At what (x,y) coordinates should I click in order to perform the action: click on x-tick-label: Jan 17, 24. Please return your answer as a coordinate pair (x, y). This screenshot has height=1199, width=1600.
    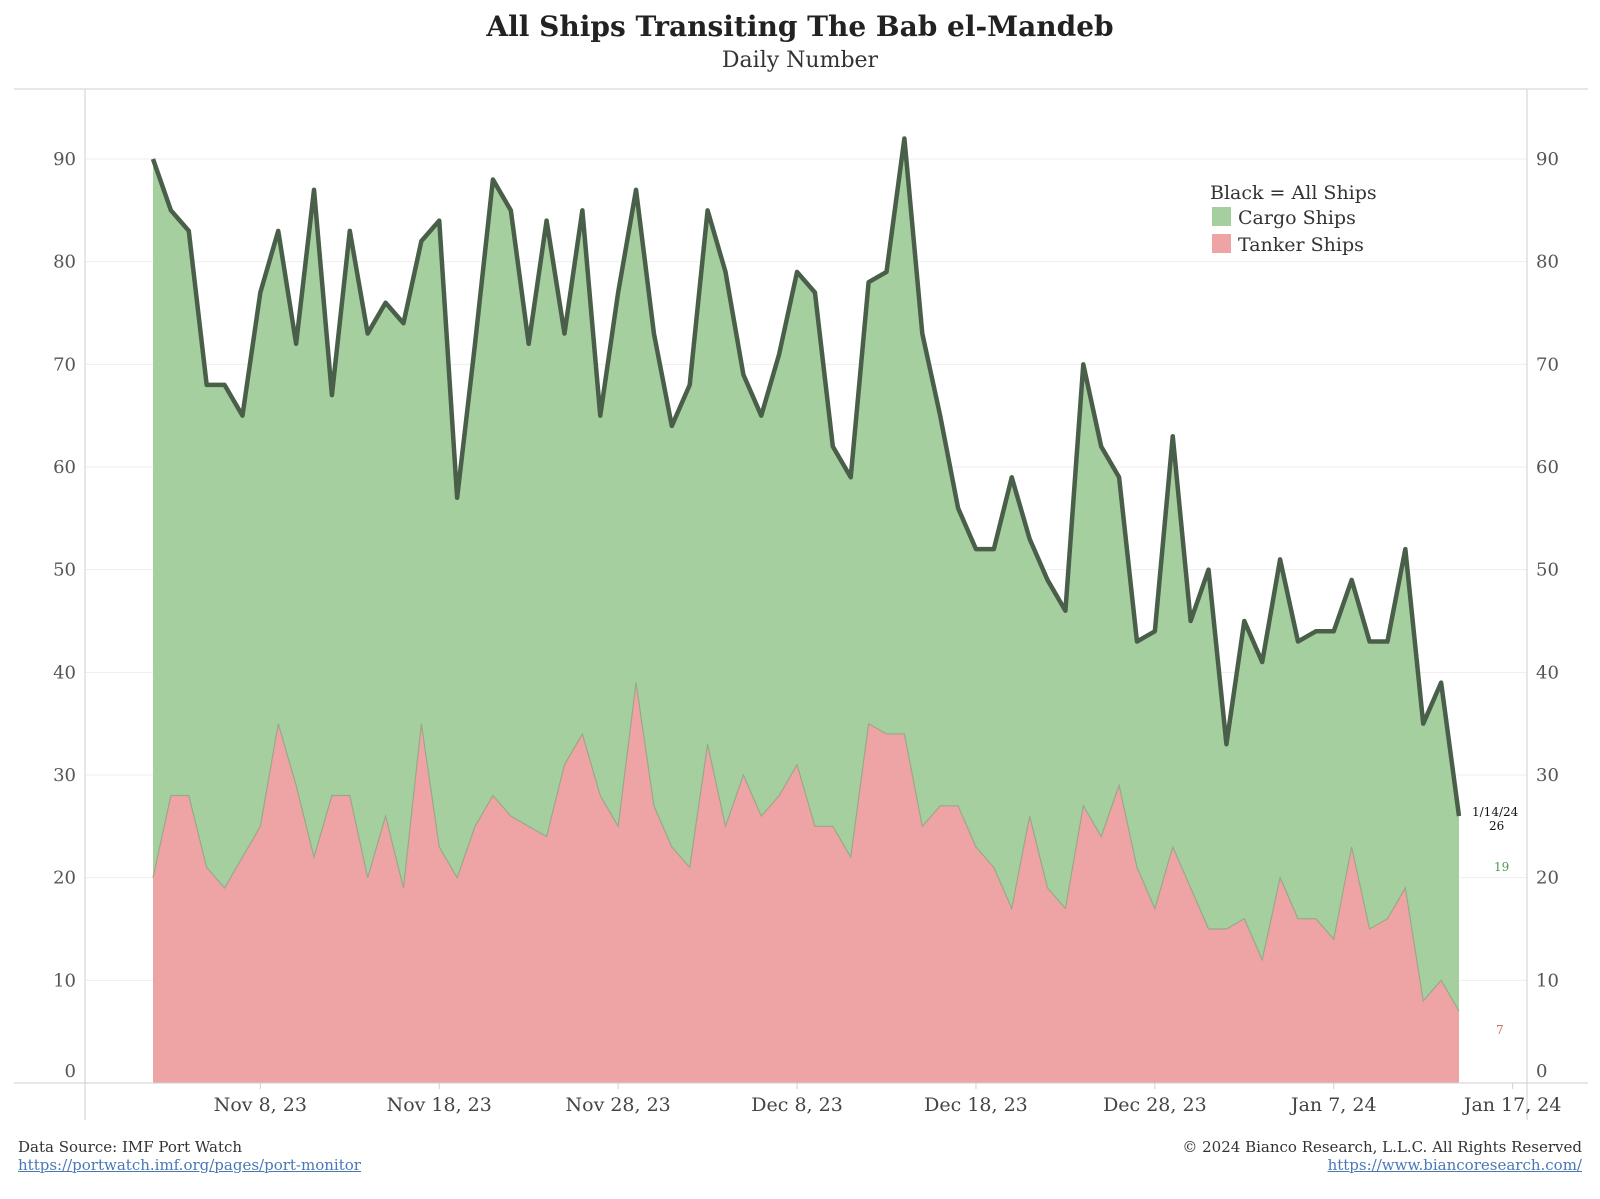
    Looking at the image, I should click on (1512, 1105).